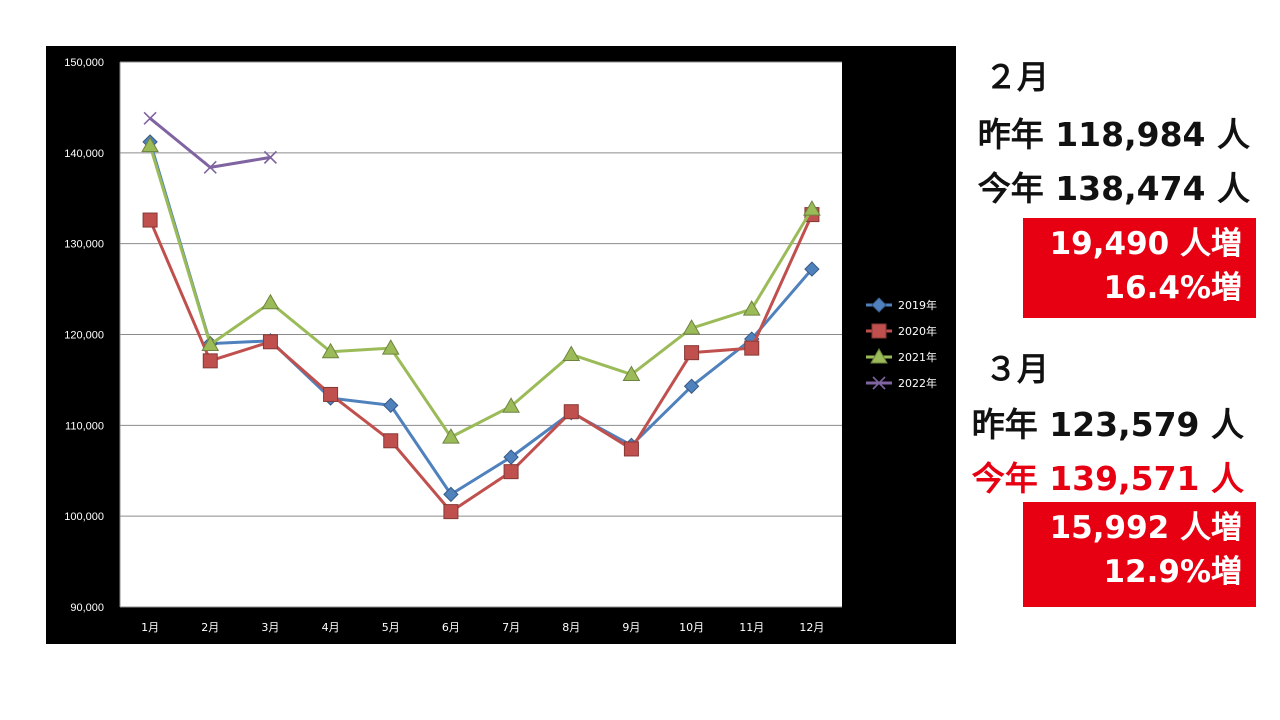 This screenshot has width=1280, height=720. Describe the element at coordinates (1017, 369) in the screenshot. I see `mar-heading: ３月` at that location.